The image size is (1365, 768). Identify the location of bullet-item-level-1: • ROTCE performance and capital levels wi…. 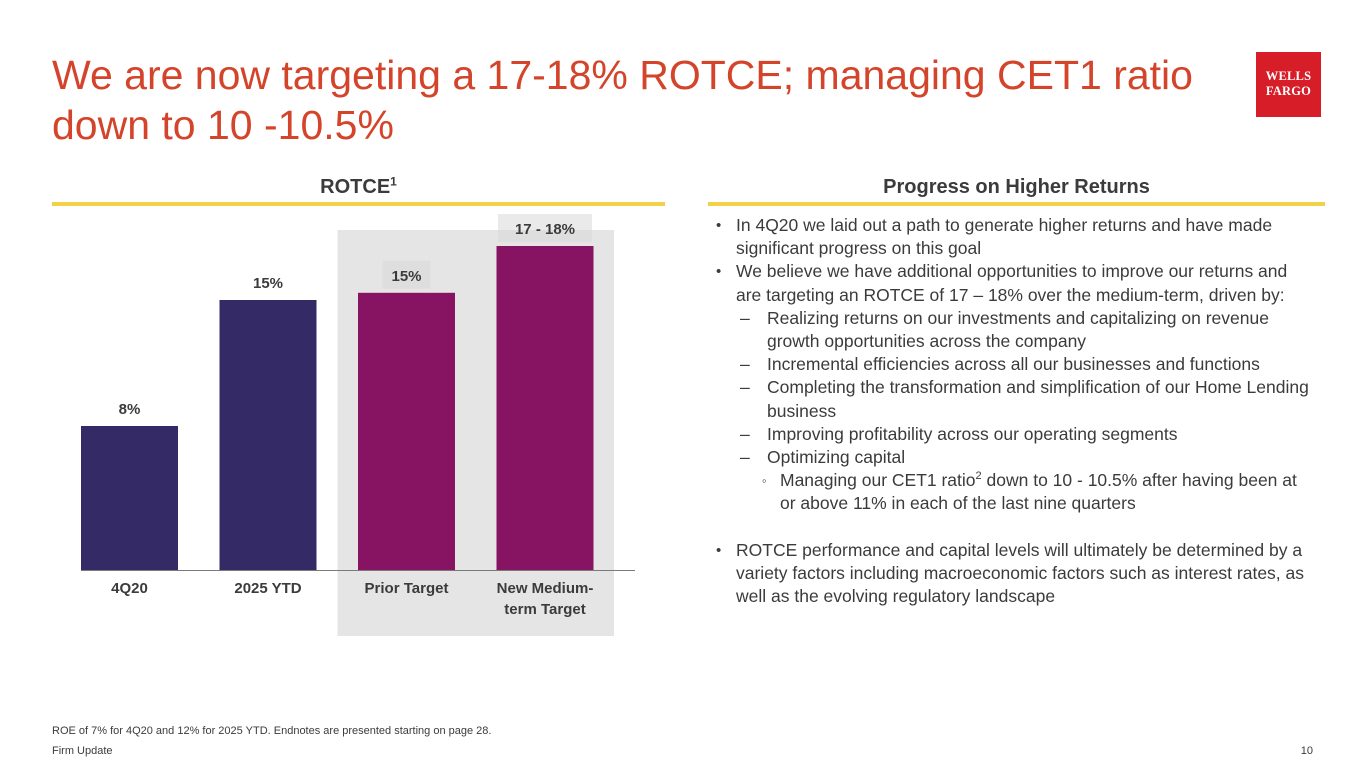
(1016, 574).